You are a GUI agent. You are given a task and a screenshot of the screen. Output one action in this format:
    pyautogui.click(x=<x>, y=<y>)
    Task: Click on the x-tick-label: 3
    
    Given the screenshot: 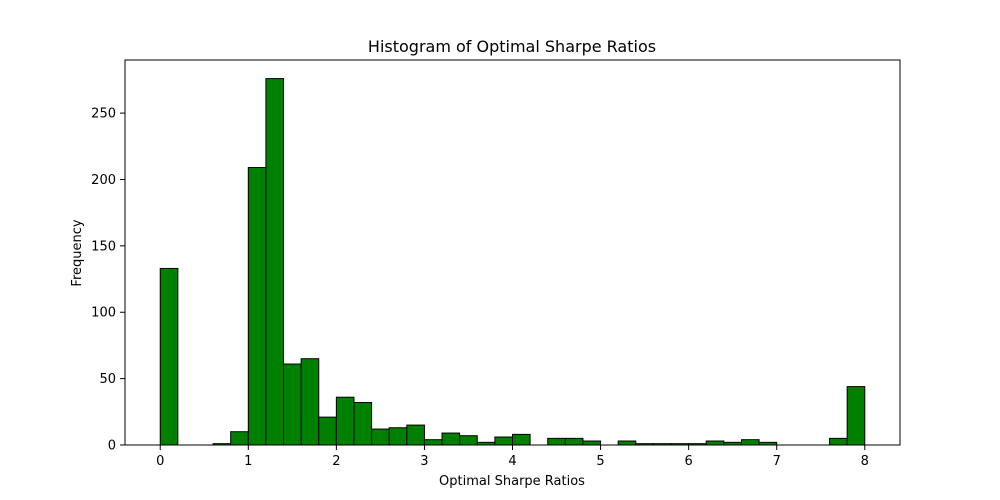 What is the action you would take?
    pyautogui.click(x=424, y=461)
    